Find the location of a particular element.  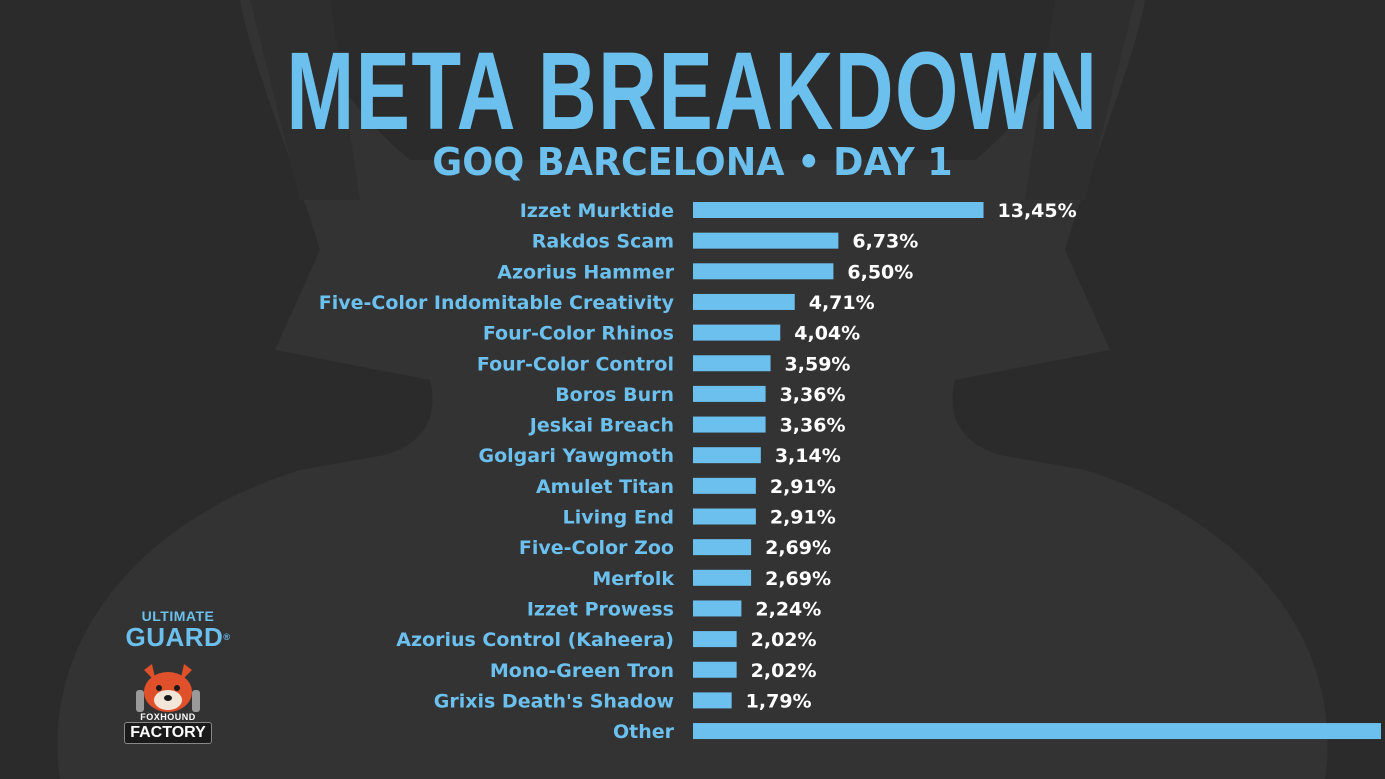

foxhound-line2: FACTORY is located at coordinates (168, 733).